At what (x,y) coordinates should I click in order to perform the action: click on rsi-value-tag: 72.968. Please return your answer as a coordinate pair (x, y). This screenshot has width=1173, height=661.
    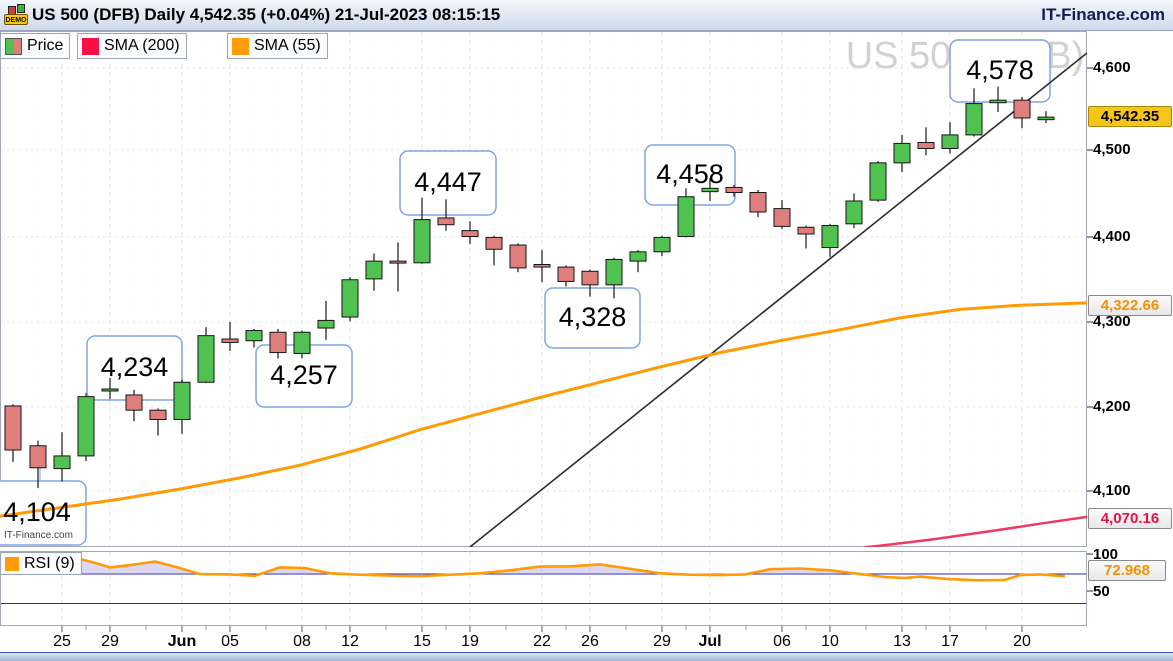
    Looking at the image, I should click on (1127, 570).